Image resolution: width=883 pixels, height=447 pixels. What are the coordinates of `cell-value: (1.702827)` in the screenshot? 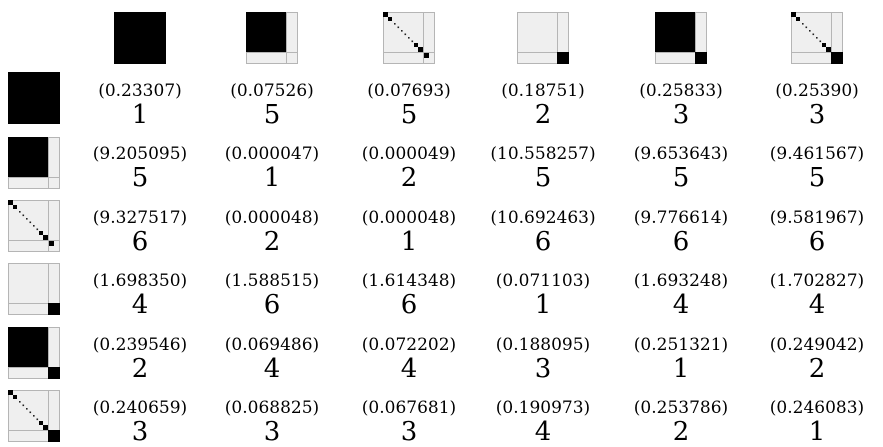 It's located at (817, 281).